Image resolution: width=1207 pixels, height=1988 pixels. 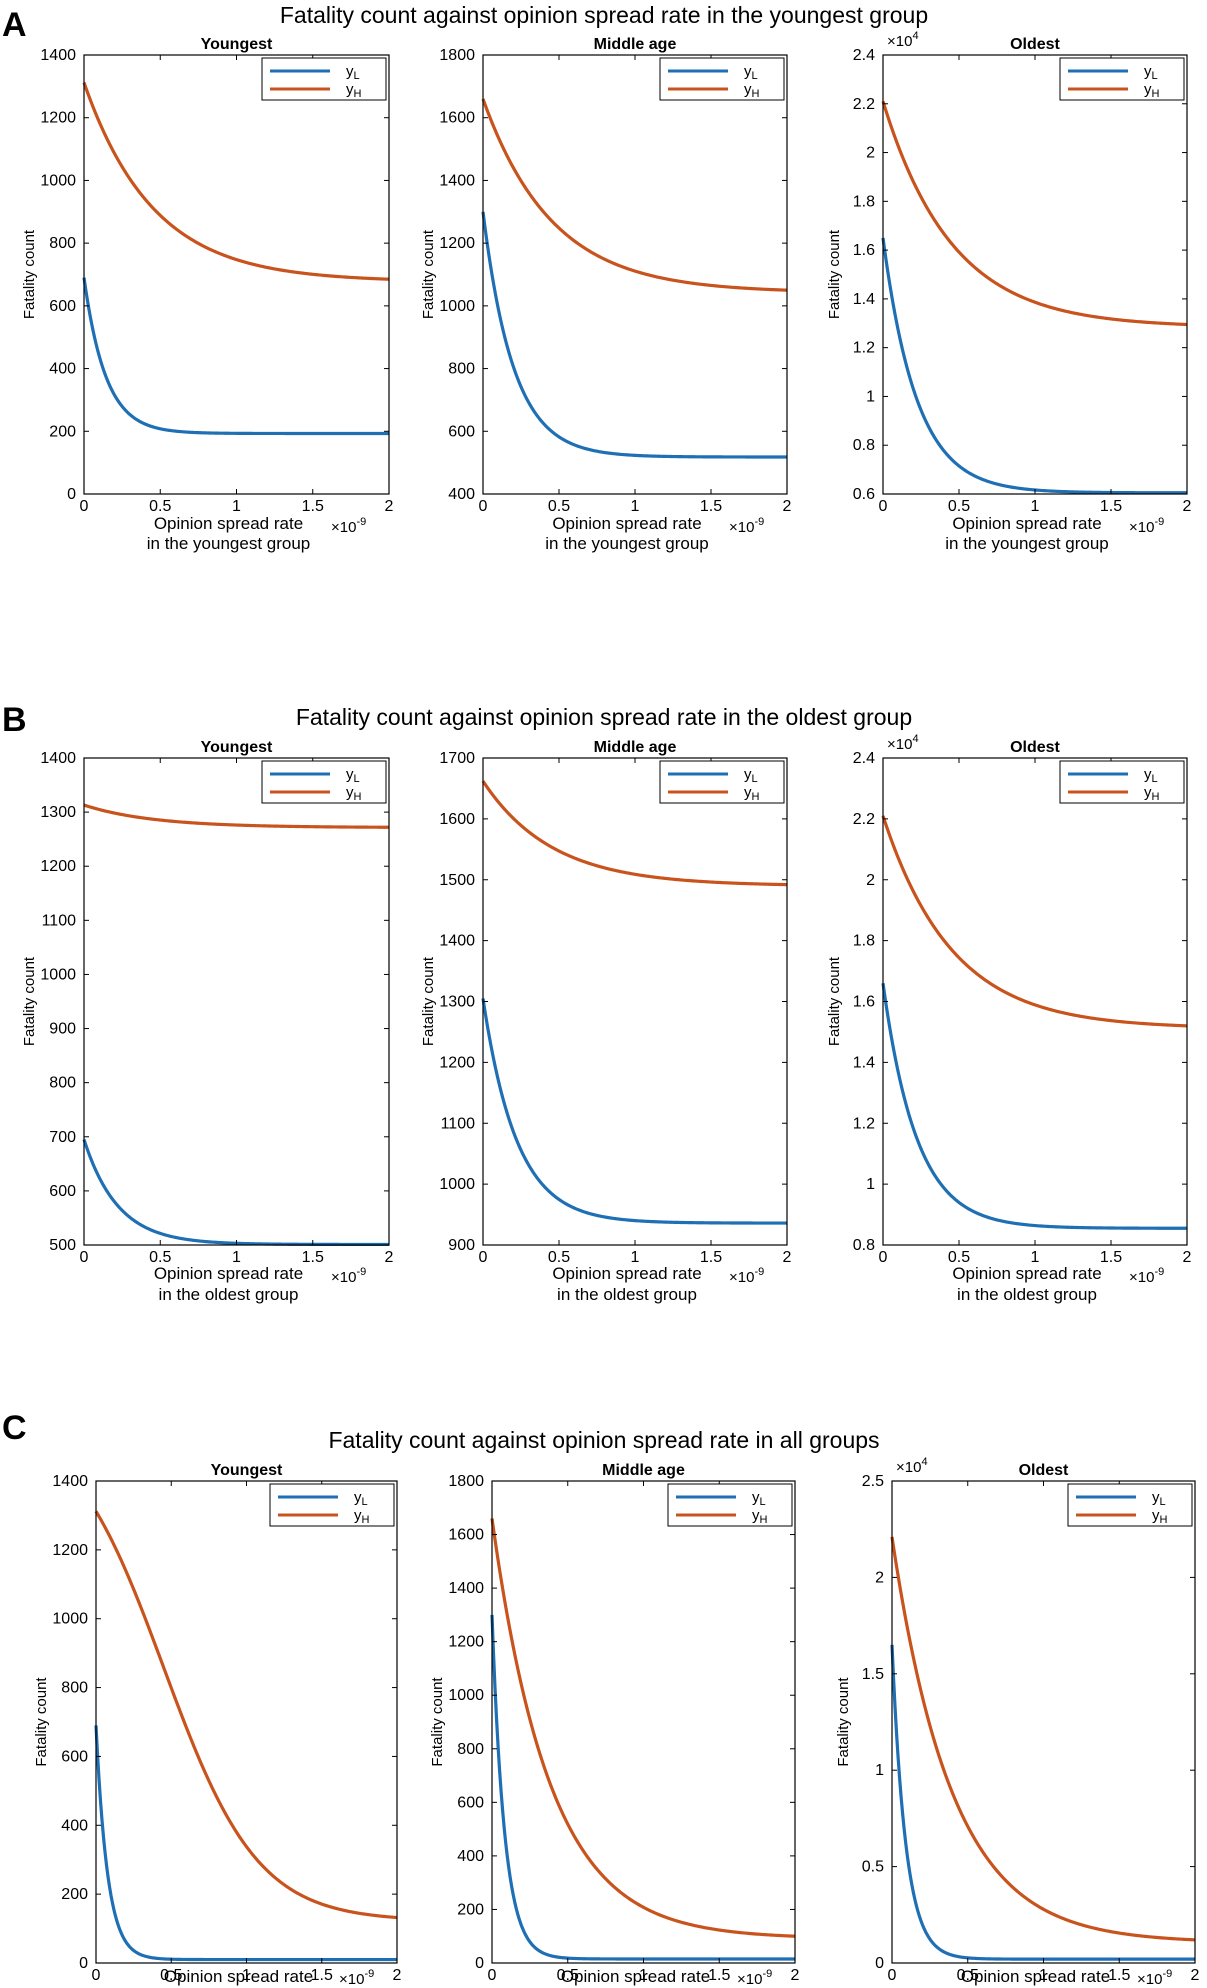 What do you see at coordinates (864, 1245) in the screenshot?
I see `y-tick-label: 0.8` at bounding box center [864, 1245].